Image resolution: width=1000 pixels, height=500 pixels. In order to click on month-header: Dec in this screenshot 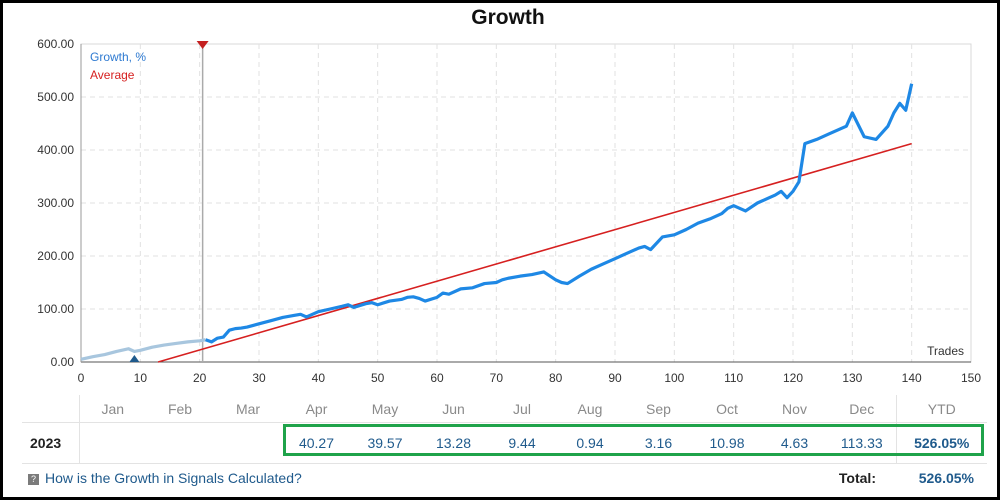, I will do `click(862, 409)`.